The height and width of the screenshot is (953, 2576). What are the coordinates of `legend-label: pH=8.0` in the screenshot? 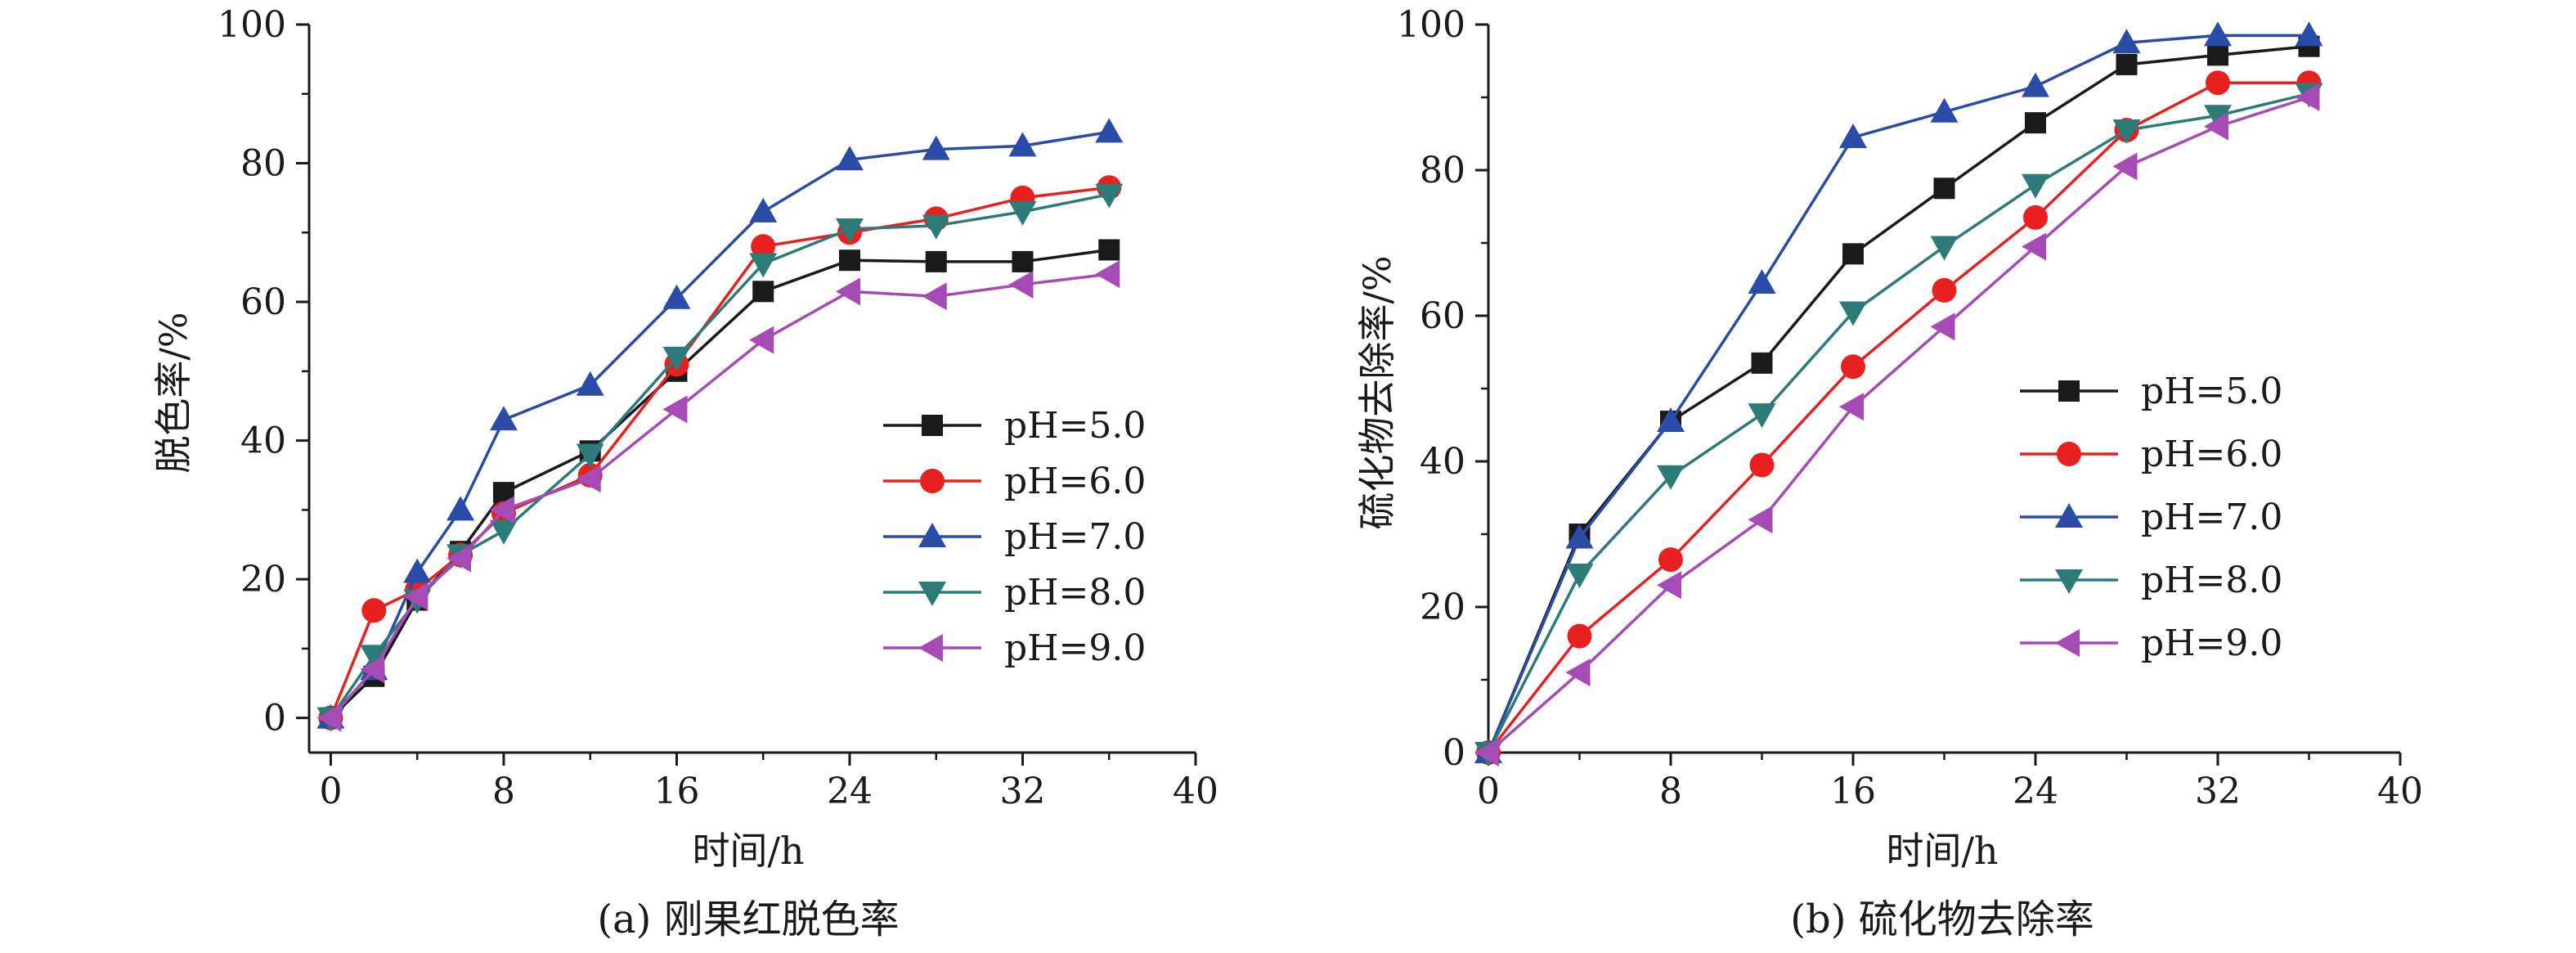 It's located at (2212, 580).